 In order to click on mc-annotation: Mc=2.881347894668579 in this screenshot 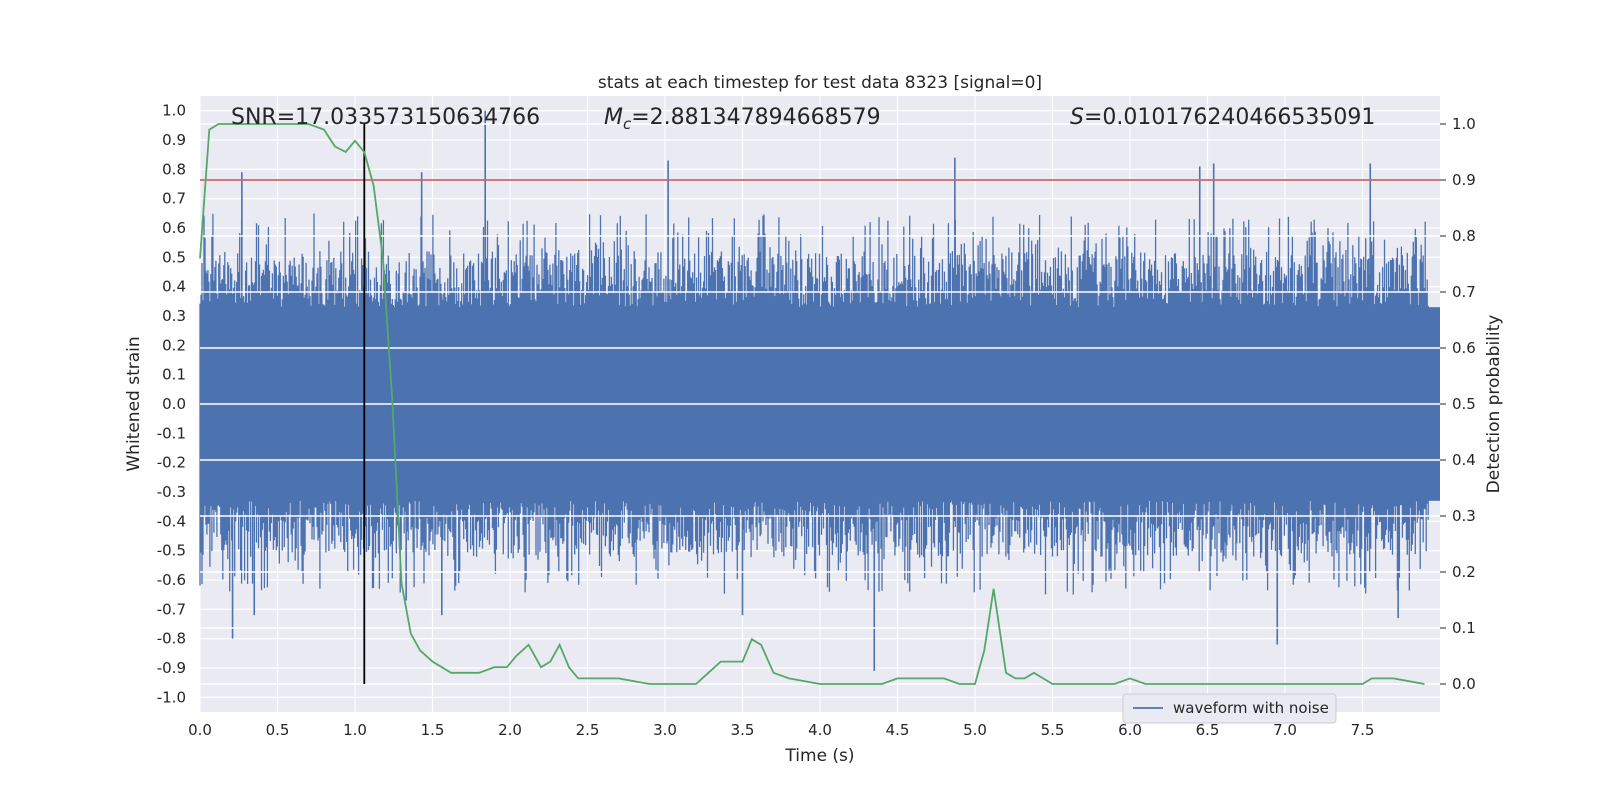, I will do `click(742, 119)`.